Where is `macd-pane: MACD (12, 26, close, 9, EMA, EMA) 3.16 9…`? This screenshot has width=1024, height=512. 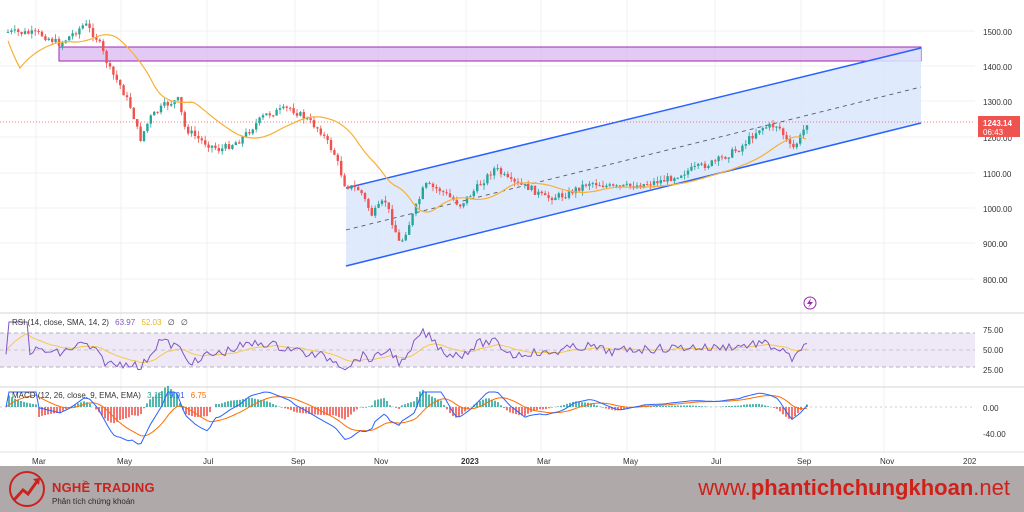
macd-pane: MACD (12, 26, close, 9, EMA, EMA) 3.16 9… is located at coordinates (503, 415).